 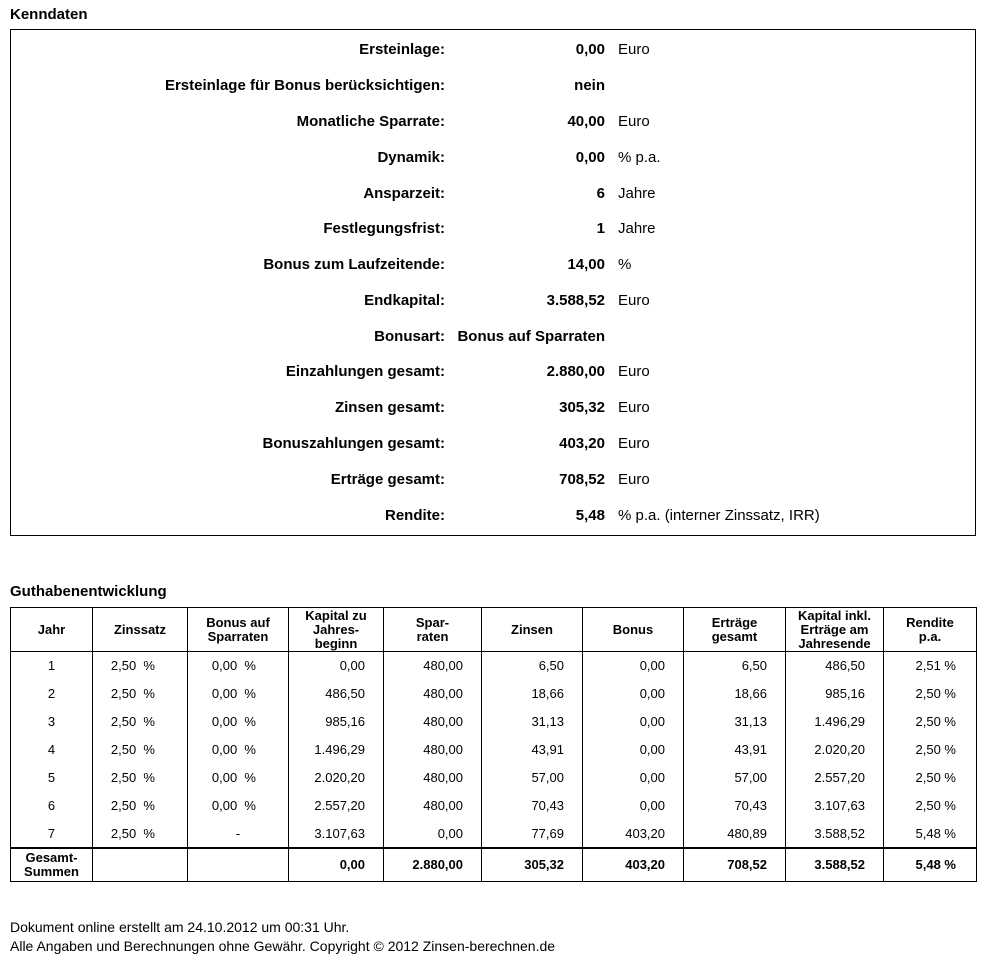 I want to click on kenndaten-row: Zinsen gesamt: 305,32 Euro, so click(x=493, y=408).